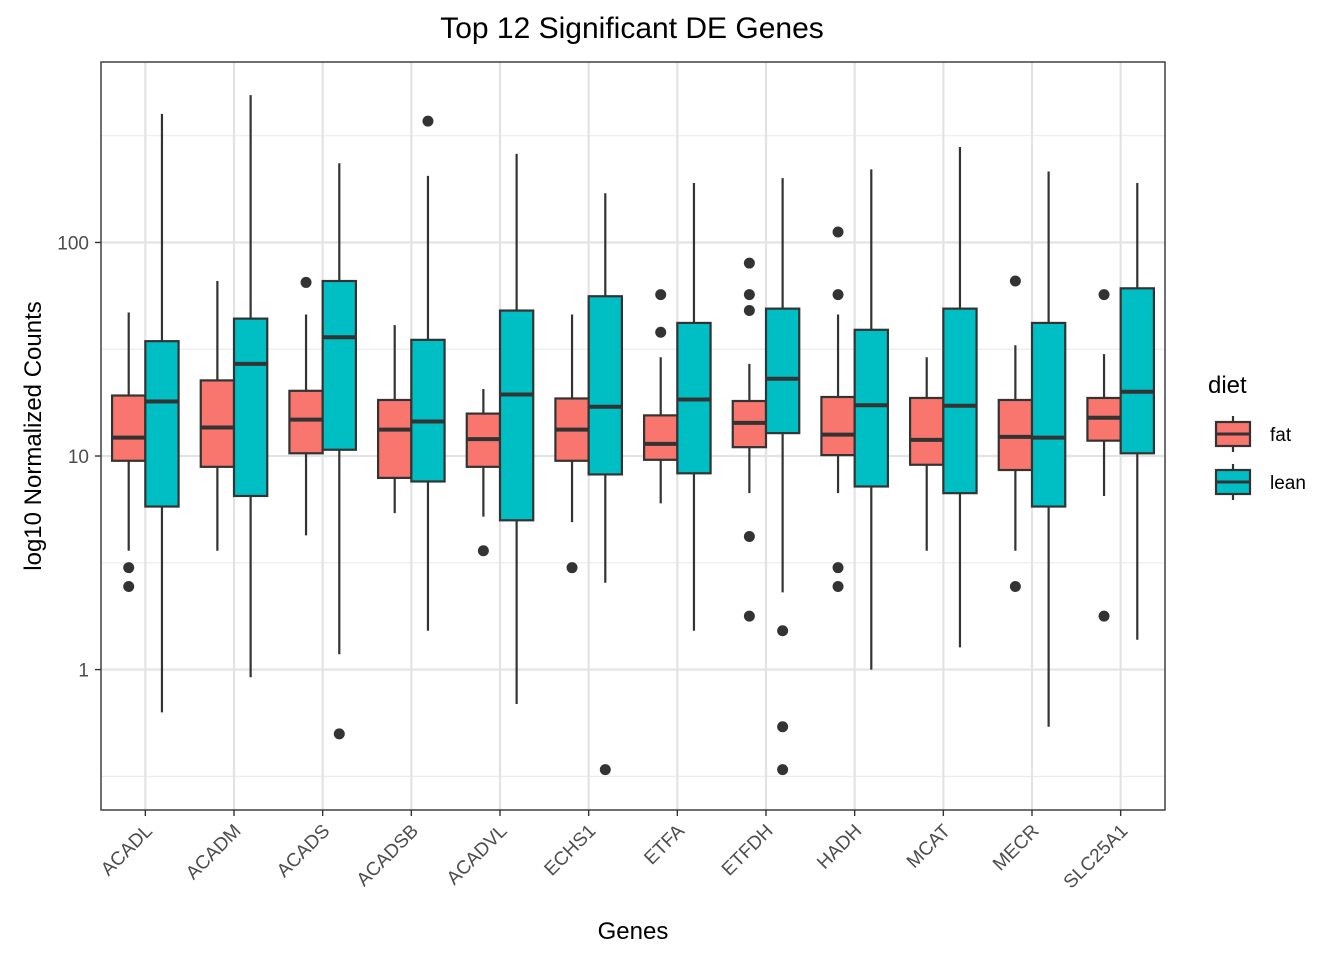 This screenshot has height=960, width=1344. I want to click on legend-item-fat: fat, so click(1253, 434).